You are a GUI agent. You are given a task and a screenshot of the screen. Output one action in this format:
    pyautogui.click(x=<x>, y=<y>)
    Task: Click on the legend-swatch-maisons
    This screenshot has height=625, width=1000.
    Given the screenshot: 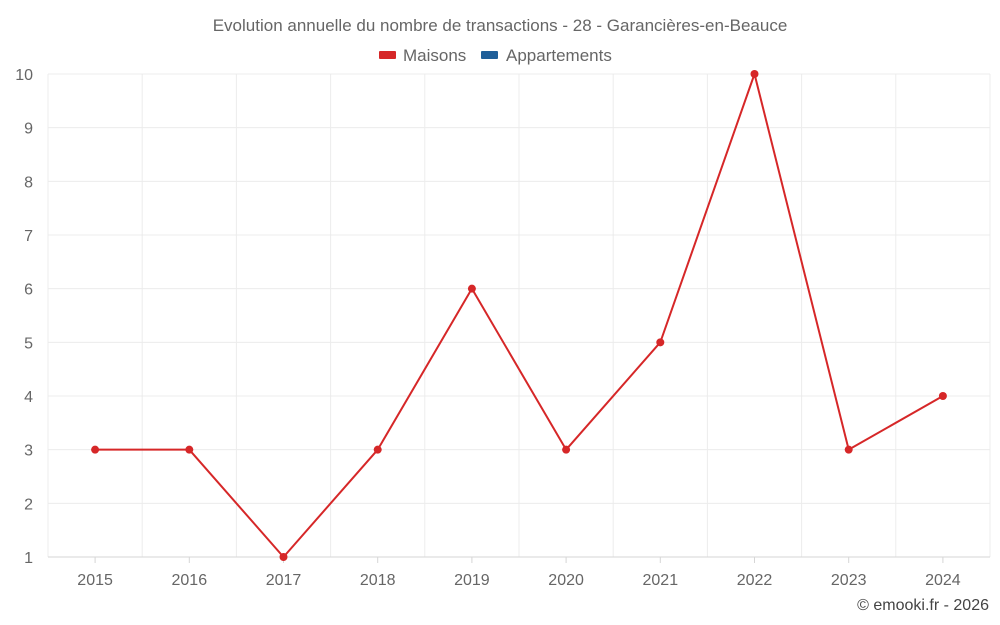 What is the action you would take?
    pyautogui.click(x=387, y=55)
    